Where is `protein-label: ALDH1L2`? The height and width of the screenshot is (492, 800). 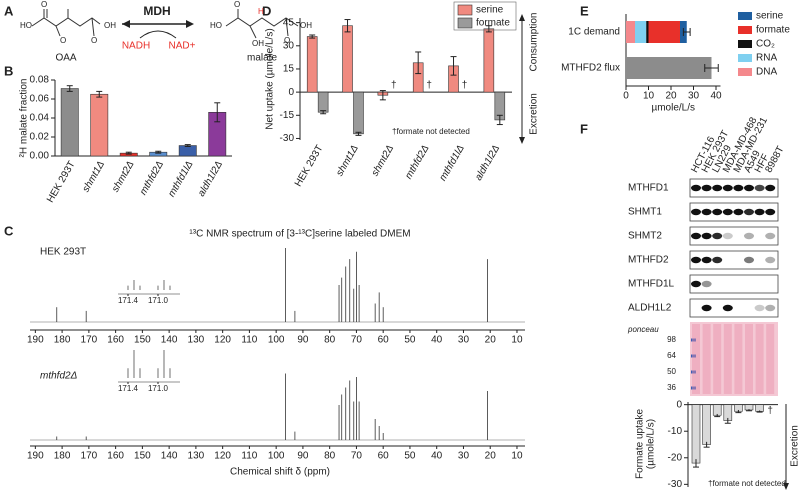 protein-label: ALDH1L2 is located at coordinates (650, 308).